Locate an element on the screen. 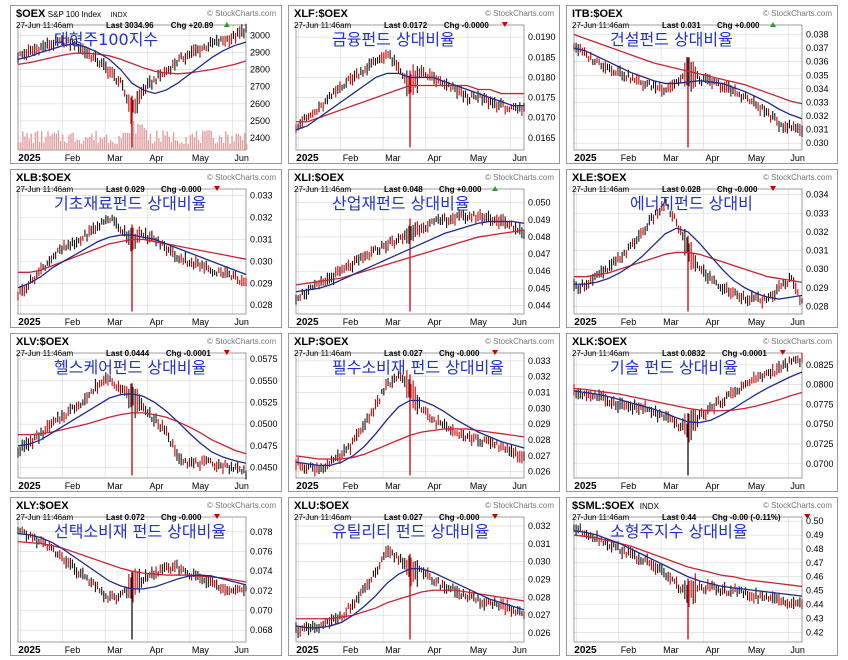  y-tick-label: 0.46 is located at coordinates (815, 577).